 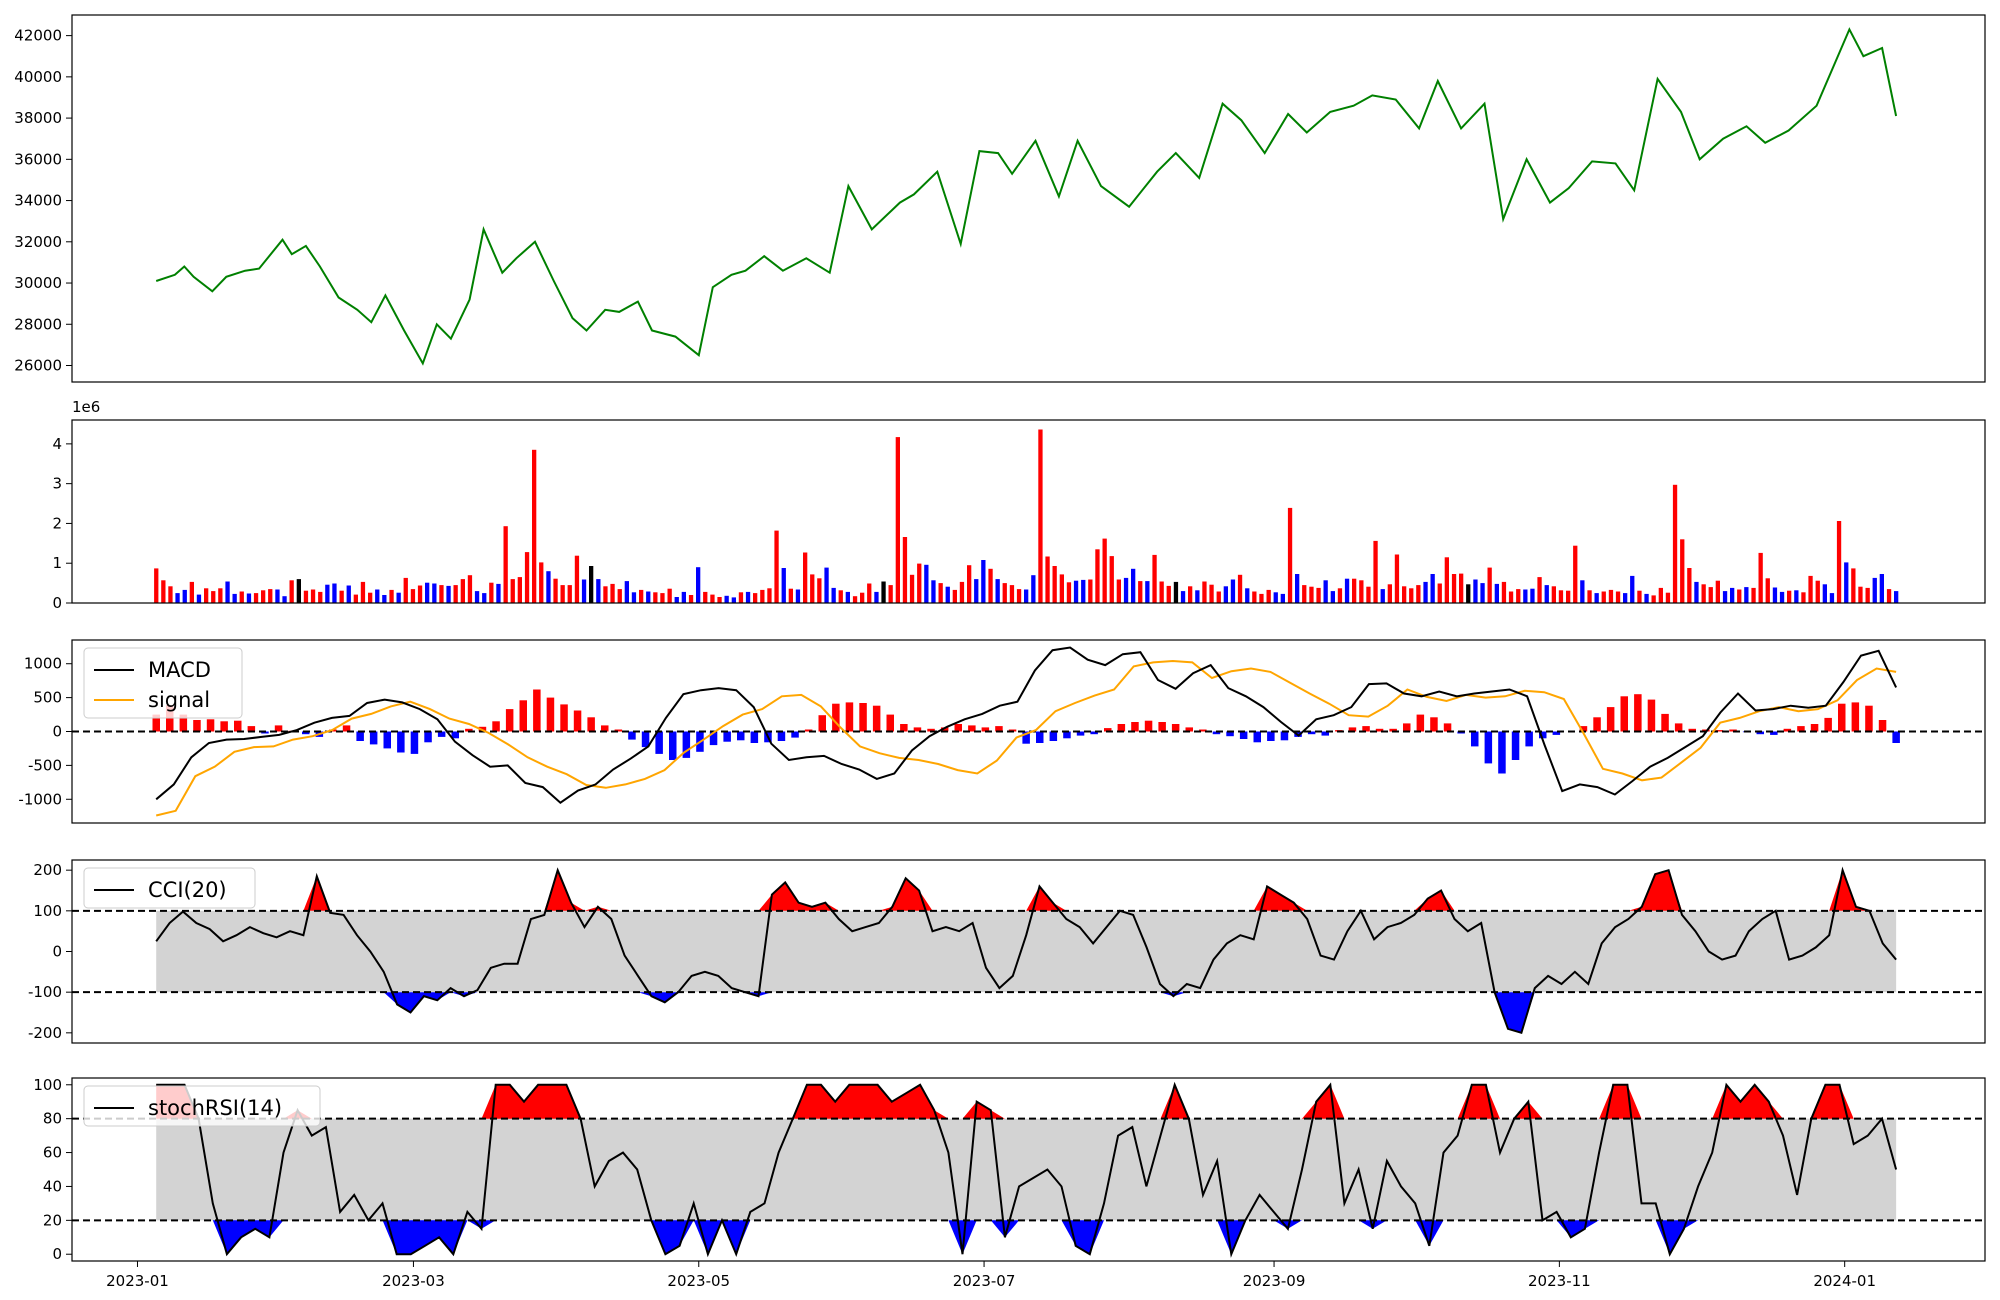 I want to click on y-tick-label: 2, so click(x=57, y=523).